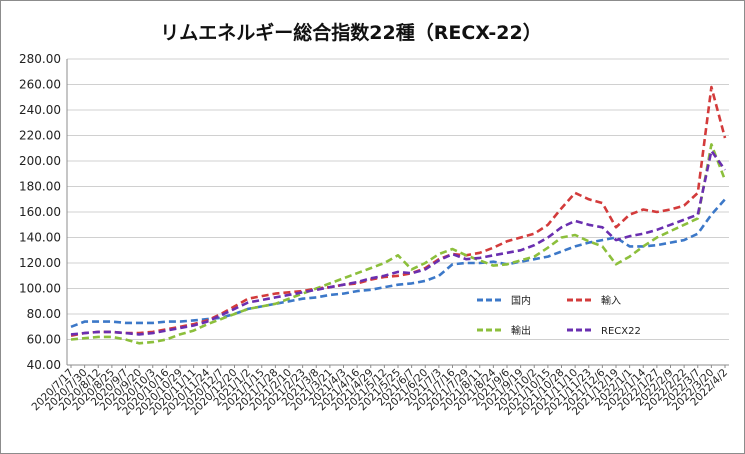  What do you see at coordinates (40, 59) in the screenshot?
I see `y-tick-label: 280.00` at bounding box center [40, 59].